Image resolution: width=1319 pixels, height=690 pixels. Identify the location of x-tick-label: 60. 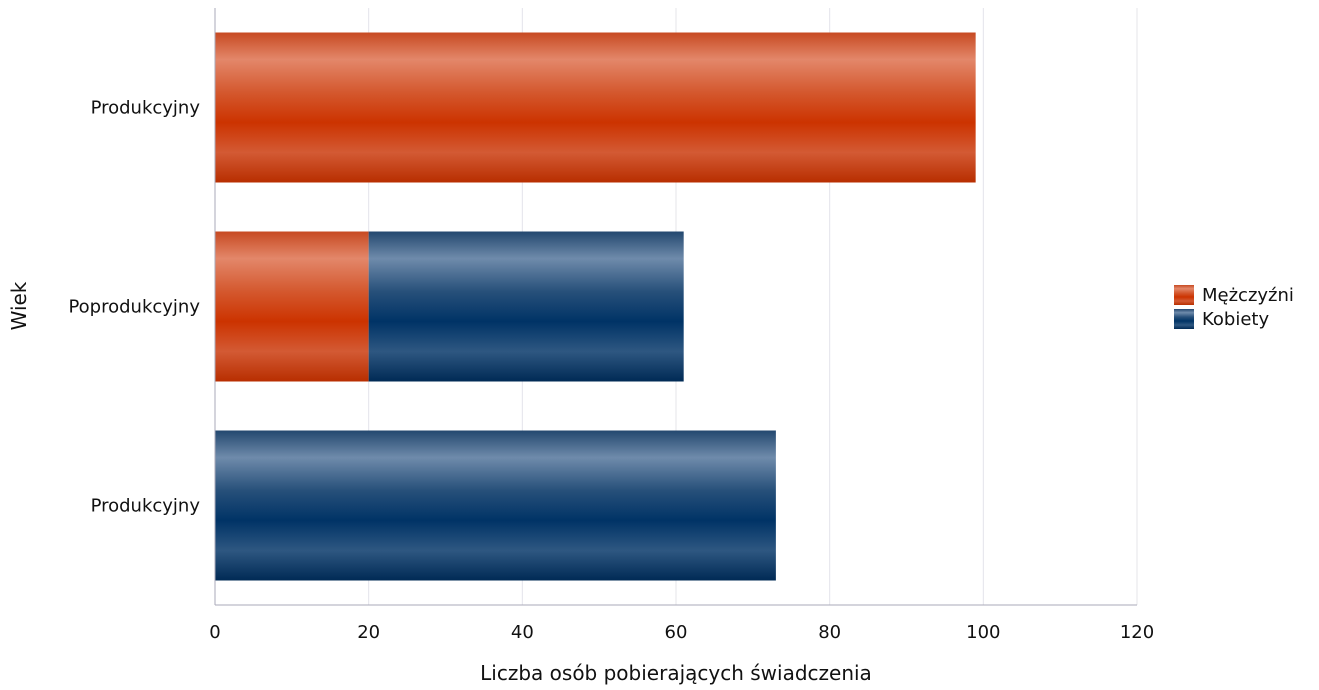
(676, 632).